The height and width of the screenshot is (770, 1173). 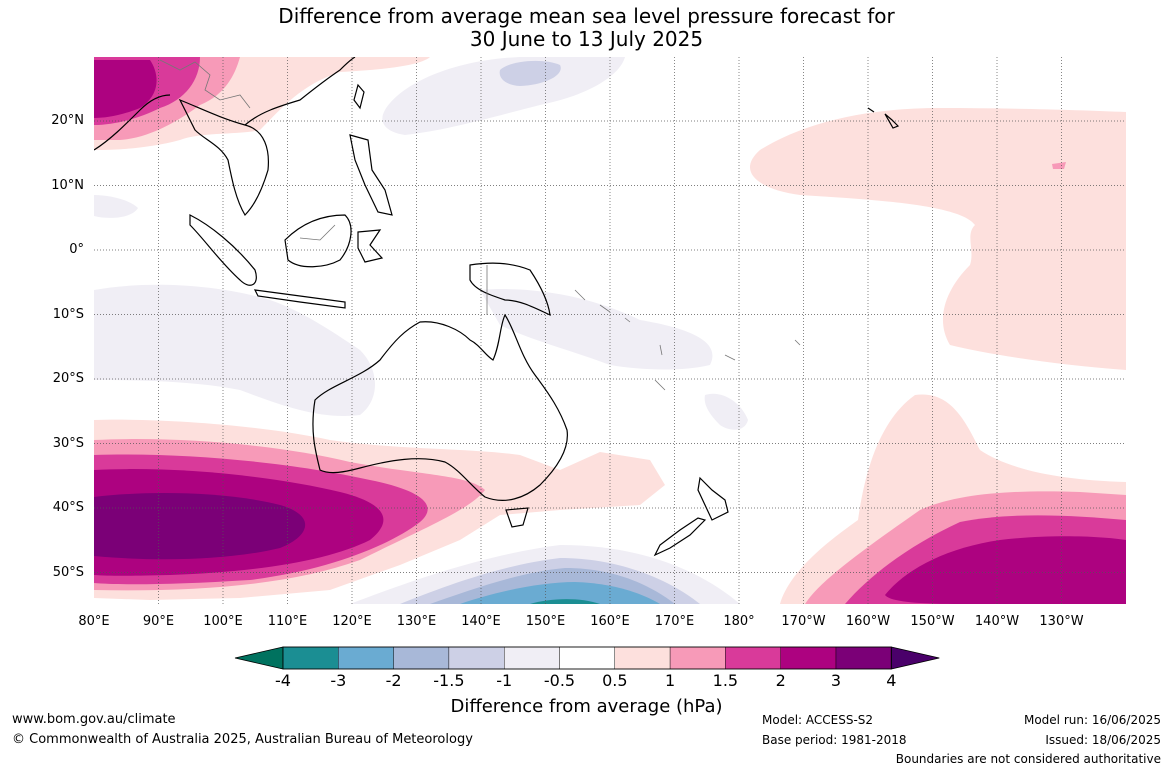 I want to click on longitude-label: 150°W, so click(x=932, y=621).